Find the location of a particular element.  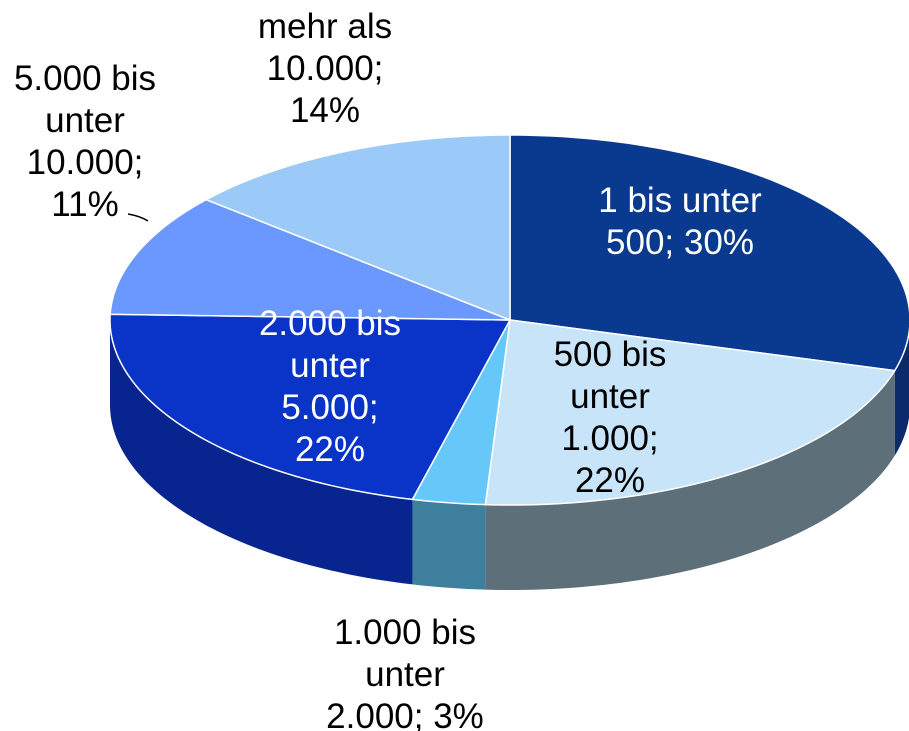

value-label: 11% is located at coordinates (85, 204).